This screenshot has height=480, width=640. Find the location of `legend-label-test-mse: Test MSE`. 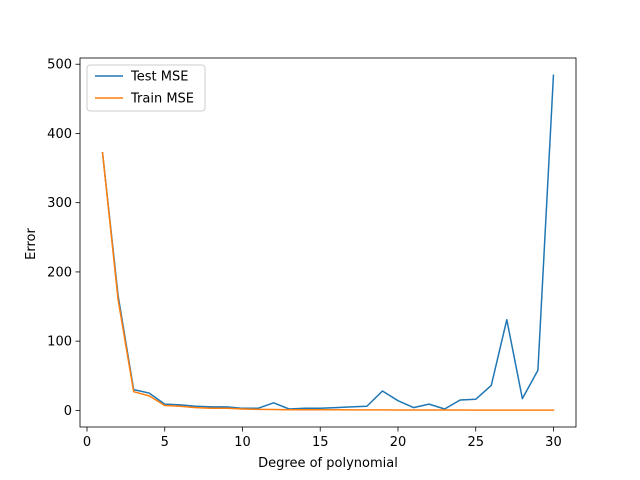

legend-label-test-mse: Test MSE is located at coordinates (159, 77).